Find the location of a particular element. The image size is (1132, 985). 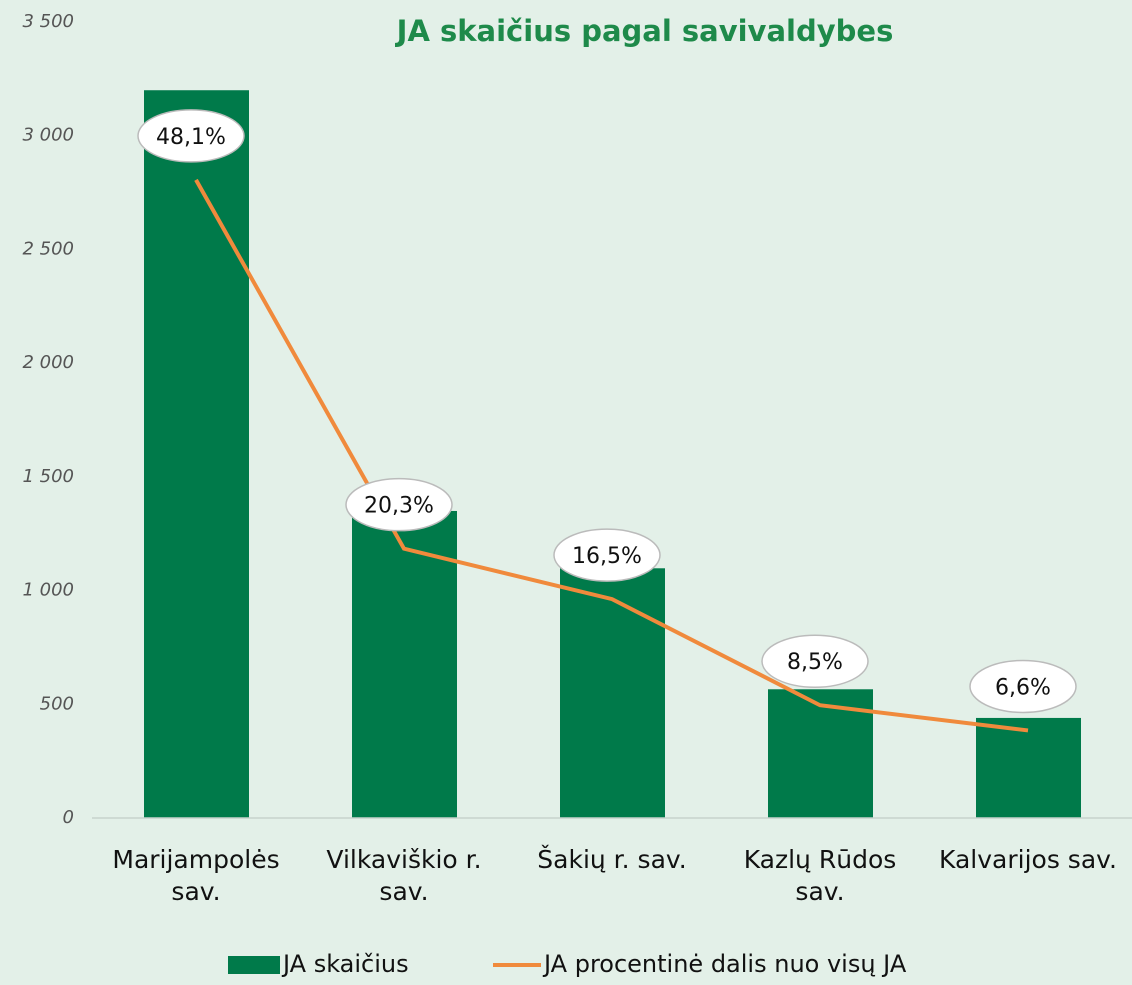

data-label: 20,3% is located at coordinates (399, 506).